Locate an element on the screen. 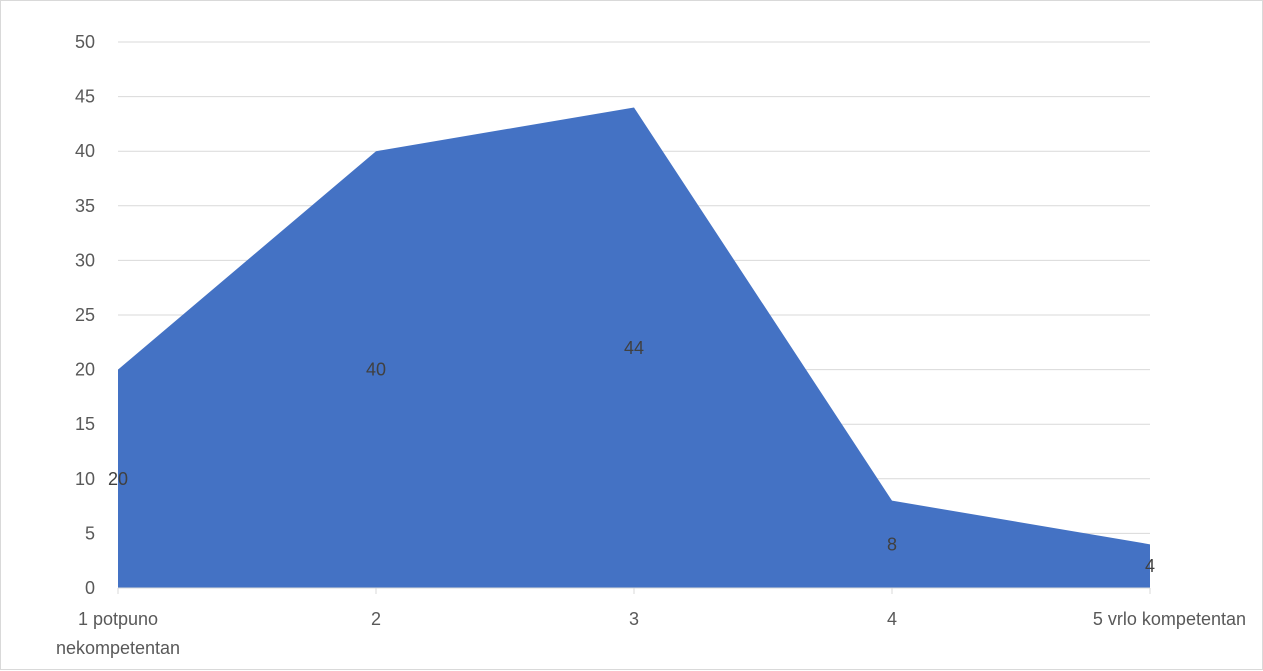 The width and height of the screenshot is (1263, 671). y-tick-label-25: 25 is located at coordinates (85, 315).